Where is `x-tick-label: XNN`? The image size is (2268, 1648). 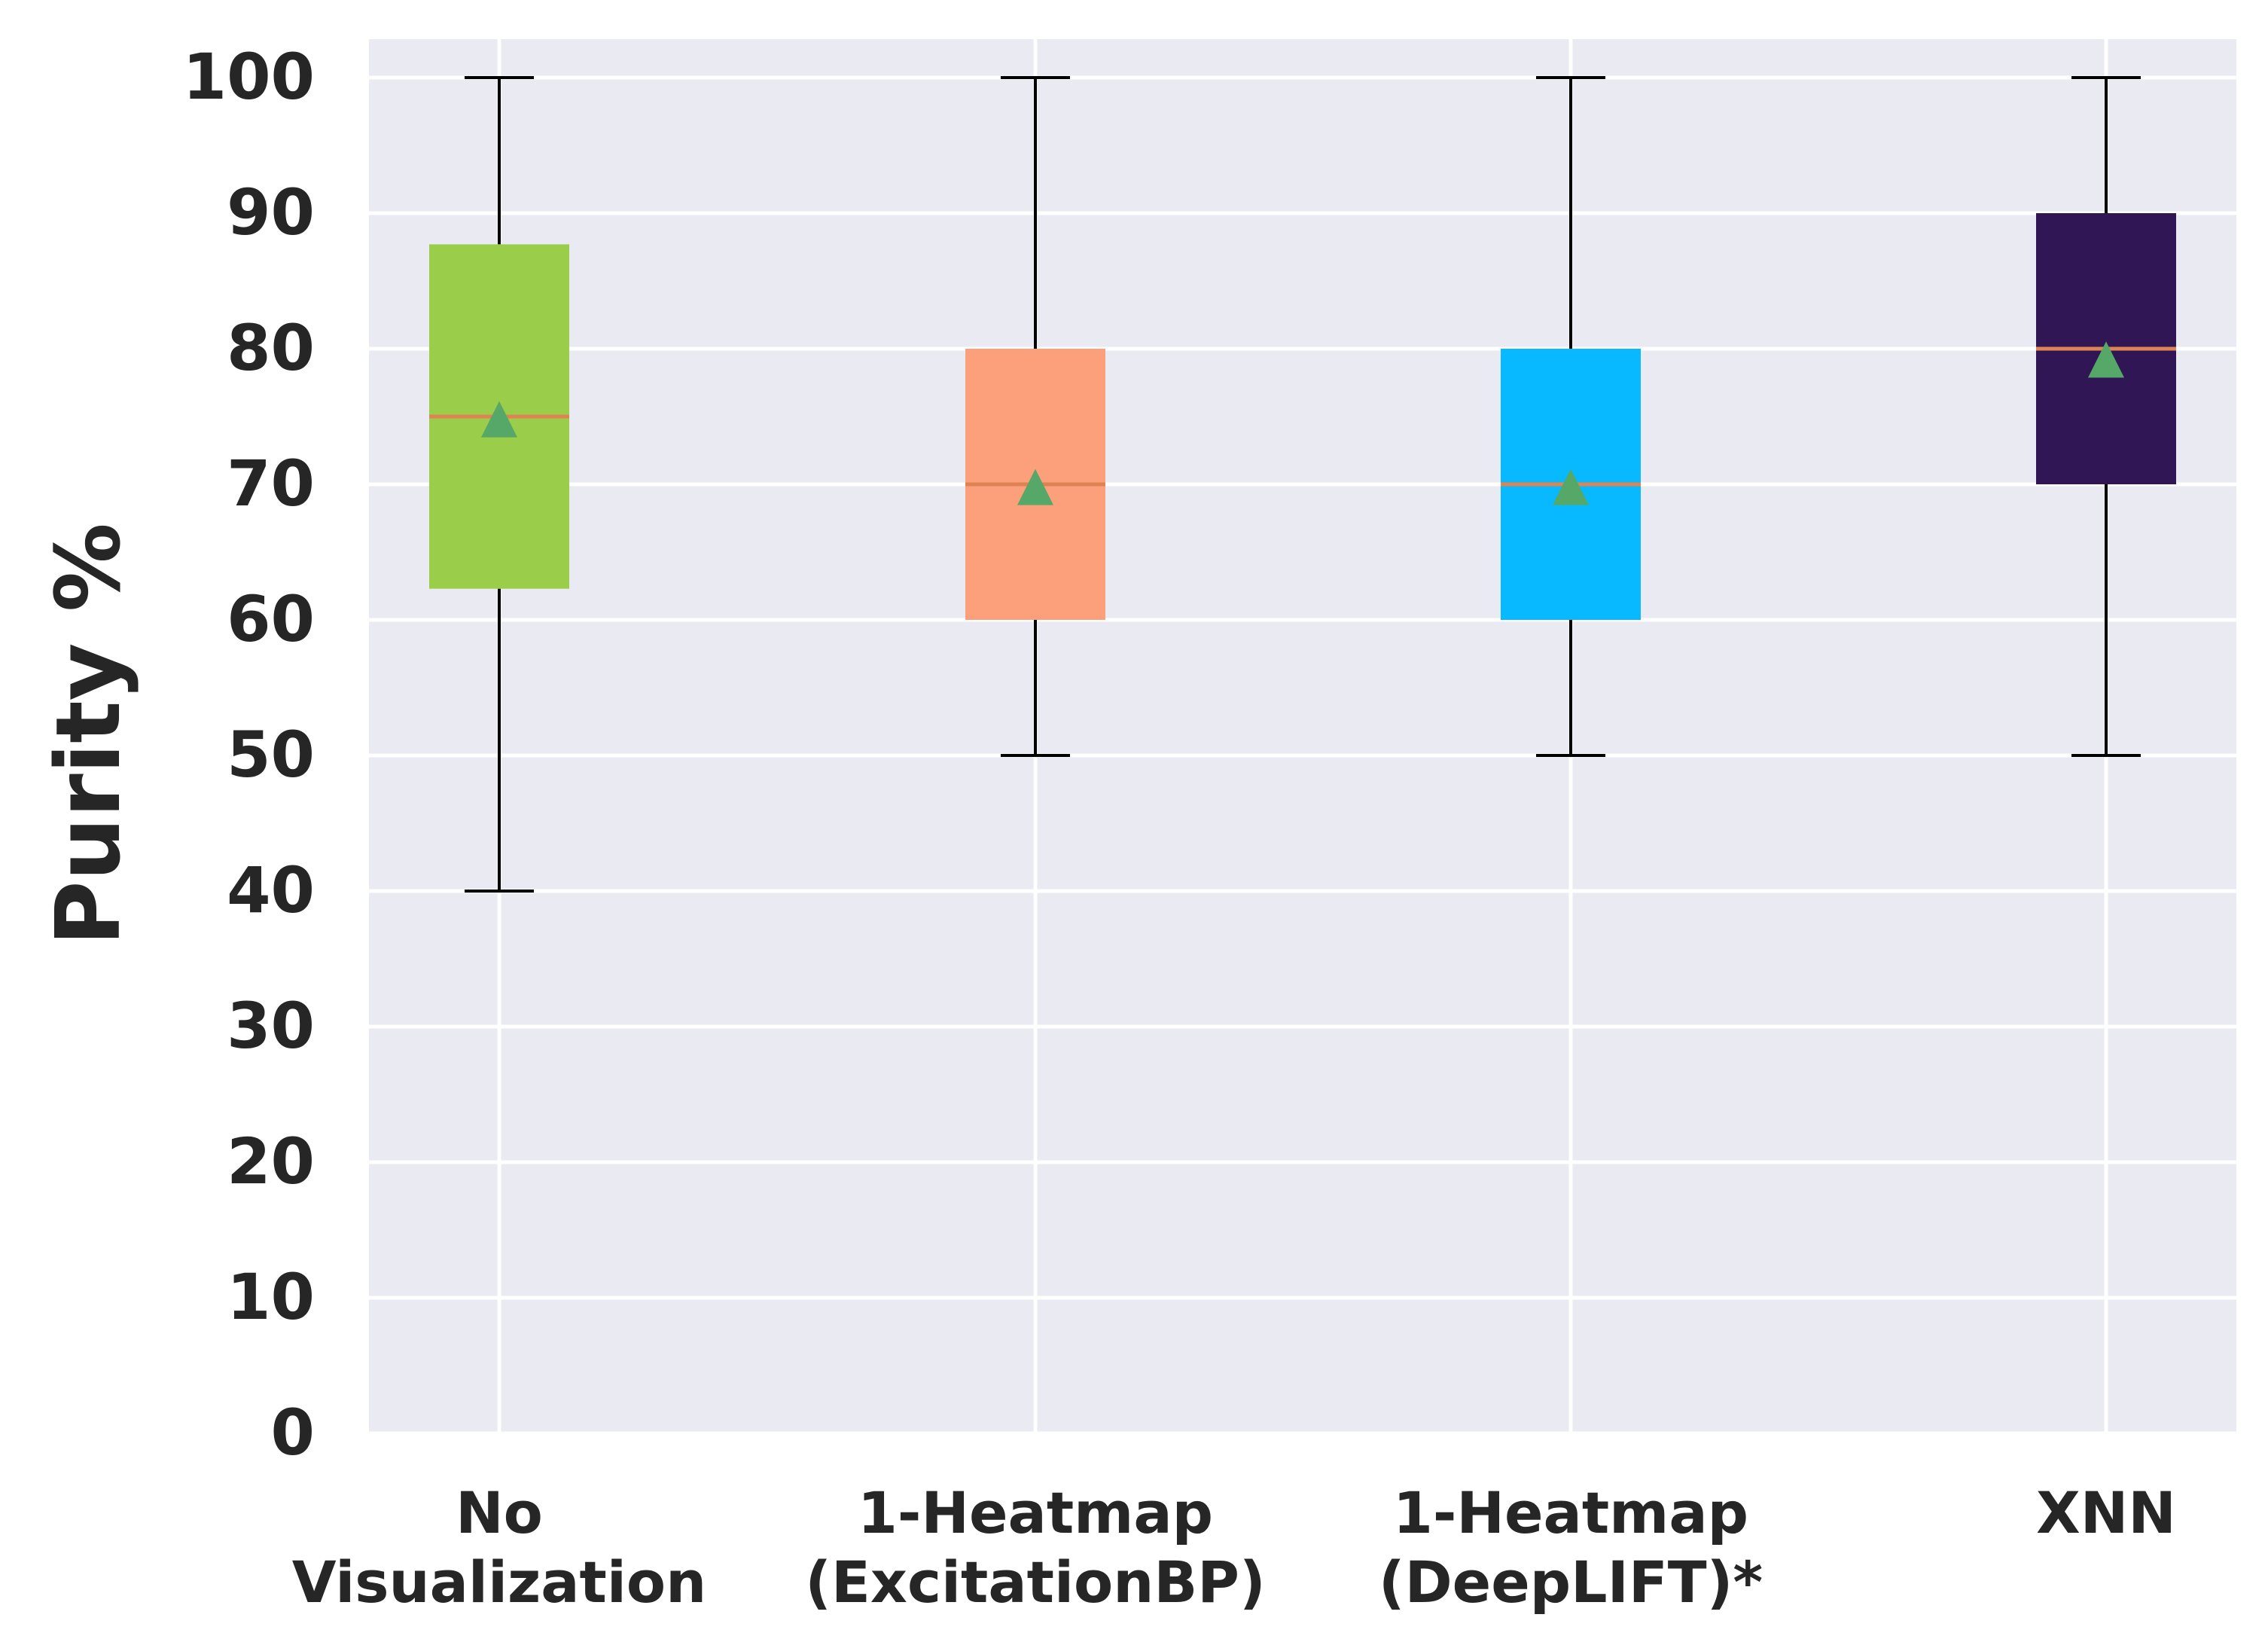 x-tick-label: XNN is located at coordinates (2106, 1512).